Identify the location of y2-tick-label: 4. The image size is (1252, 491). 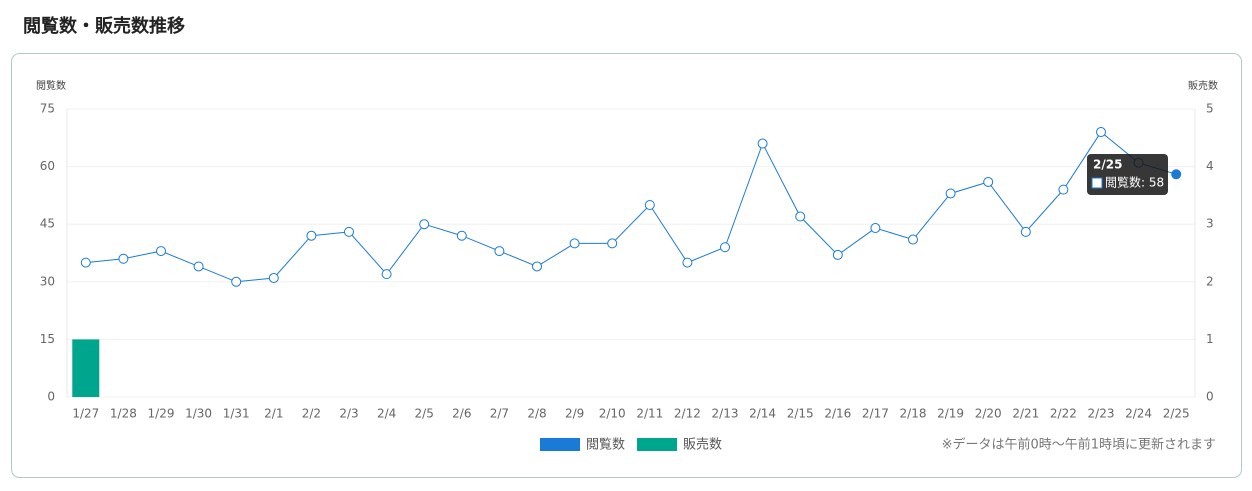
(1210, 166).